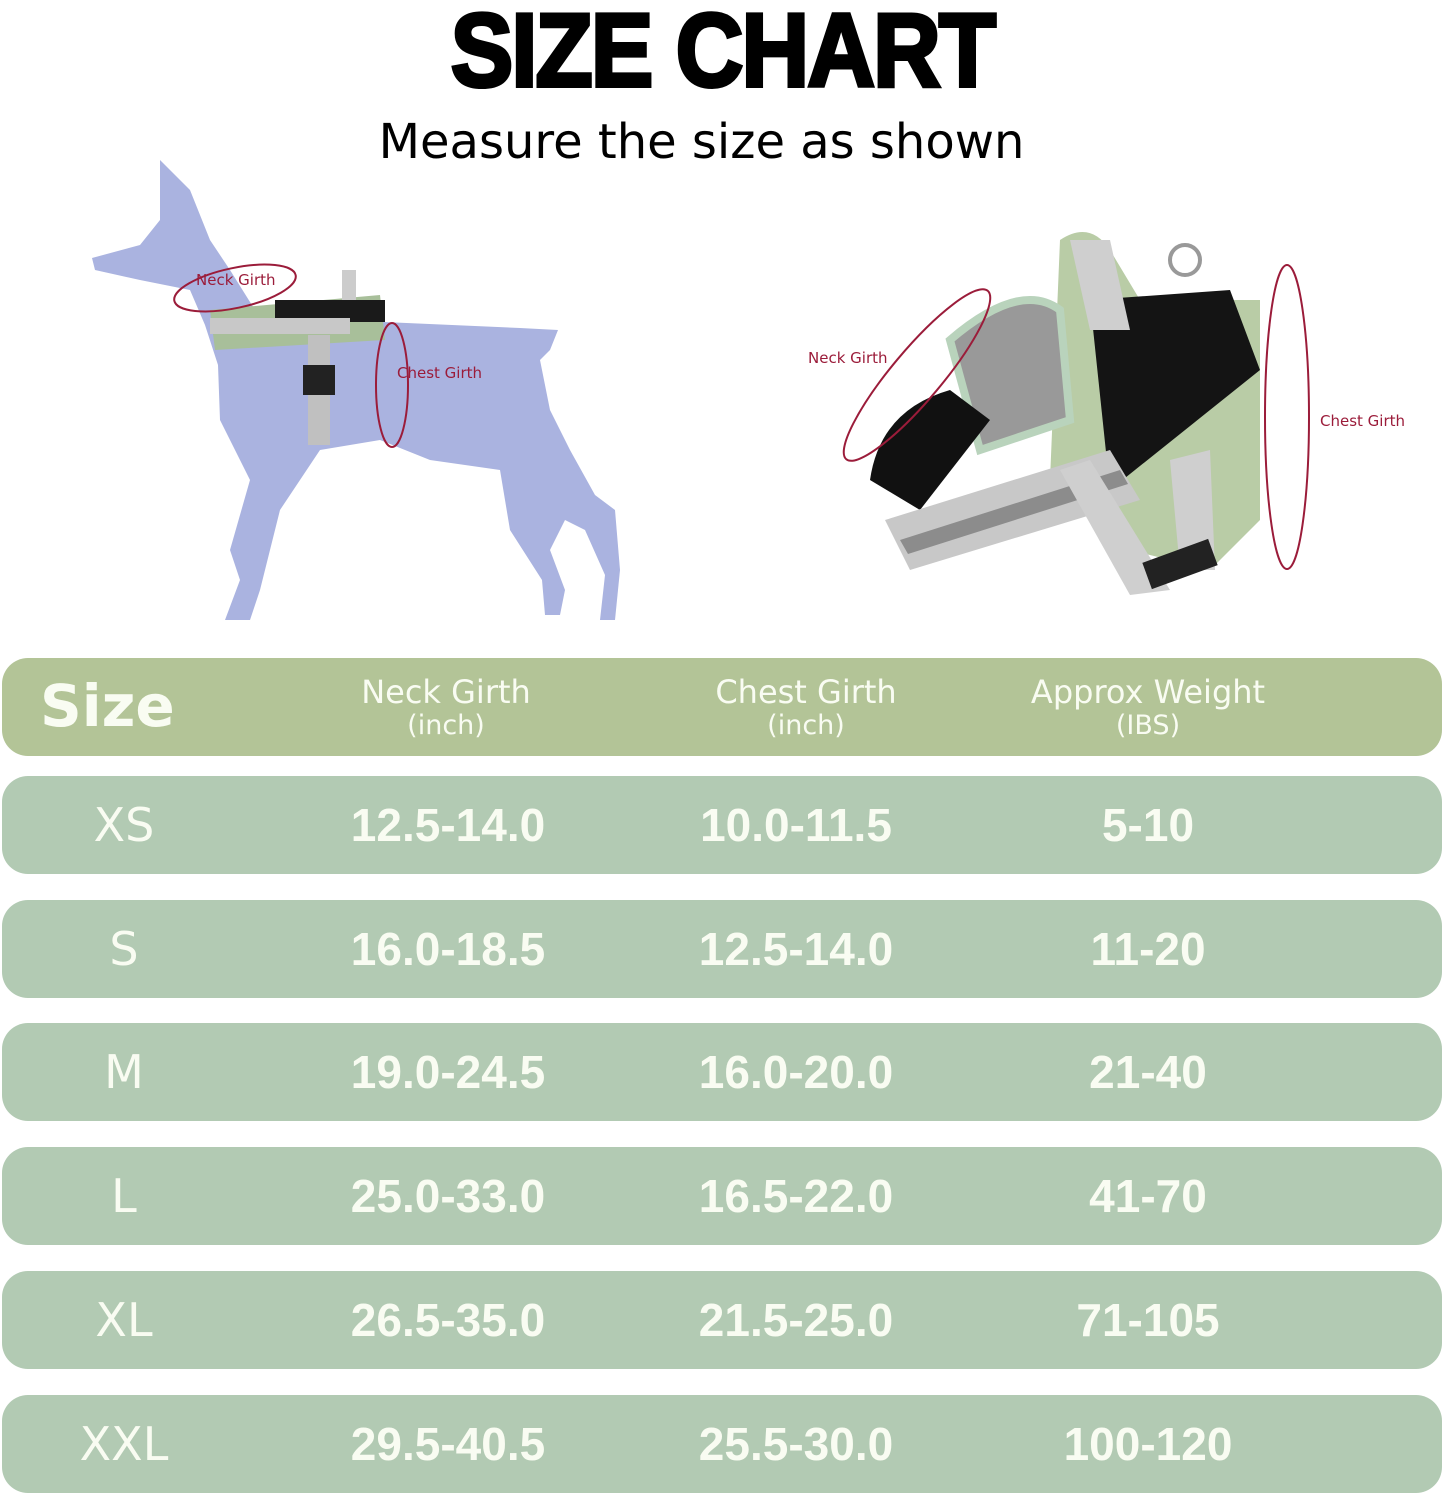 This screenshot has height=1495, width=1445. I want to click on cell-size: M, so click(124, 1072).